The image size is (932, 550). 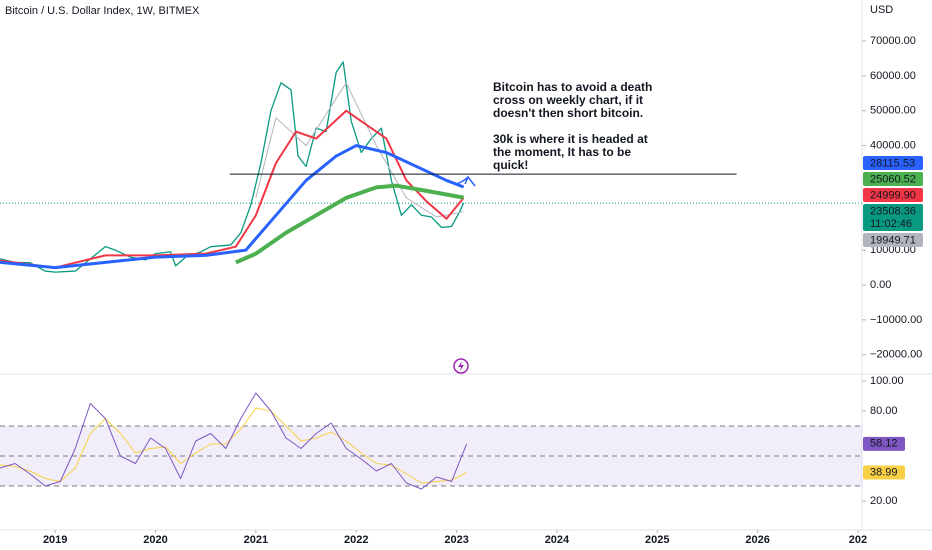 I want to click on annotation-text: Bitcoin has to avoid a death, so click(x=572, y=87).